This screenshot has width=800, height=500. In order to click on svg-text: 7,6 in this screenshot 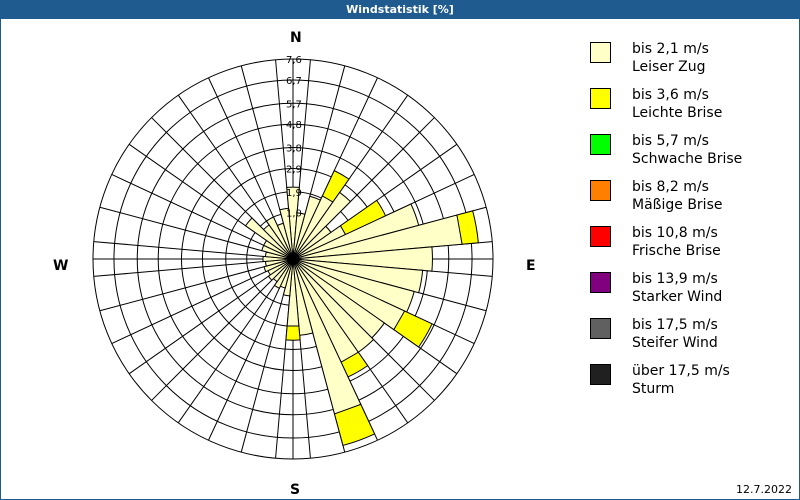, I will do `click(294, 60)`.